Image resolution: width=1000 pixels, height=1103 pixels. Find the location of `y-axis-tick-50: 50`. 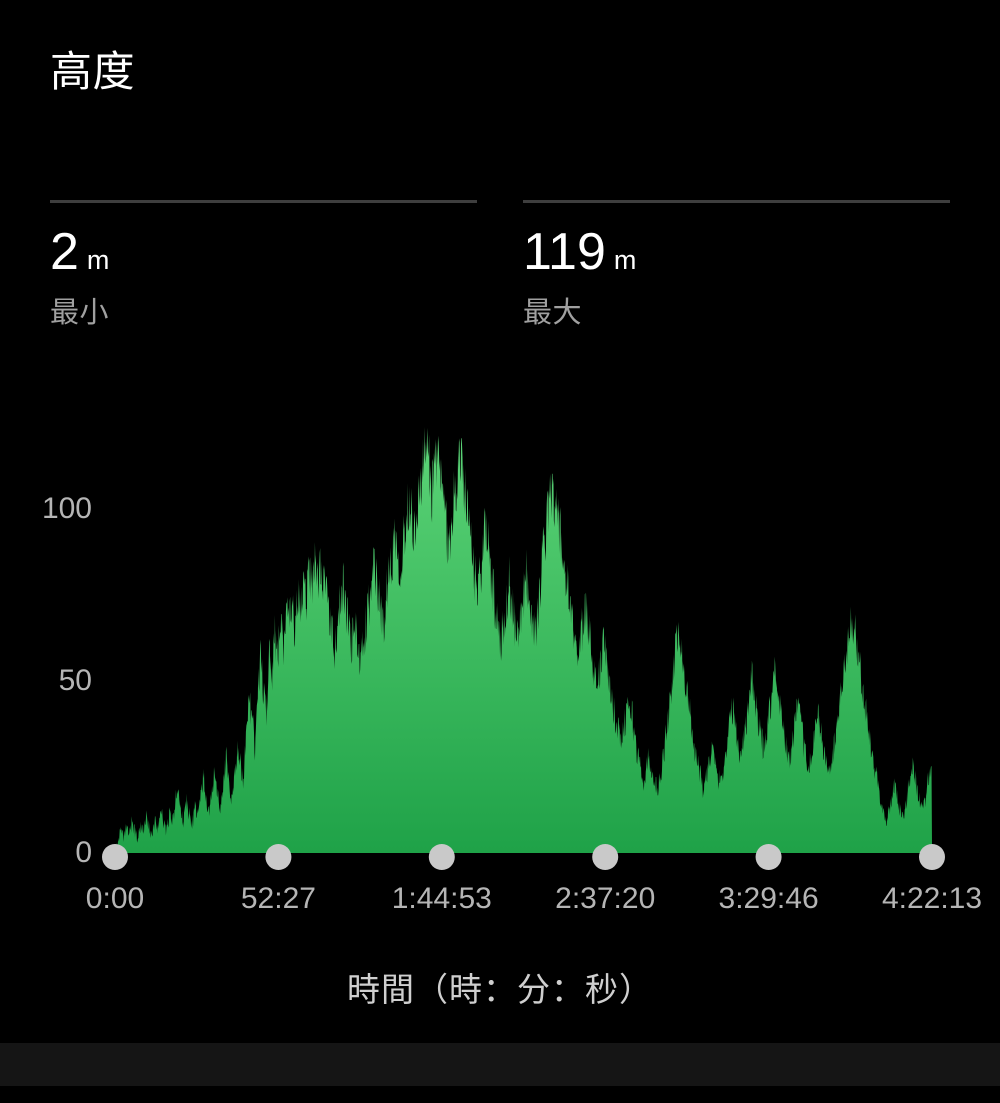

y-axis-tick-50: 50 is located at coordinates (75, 680).